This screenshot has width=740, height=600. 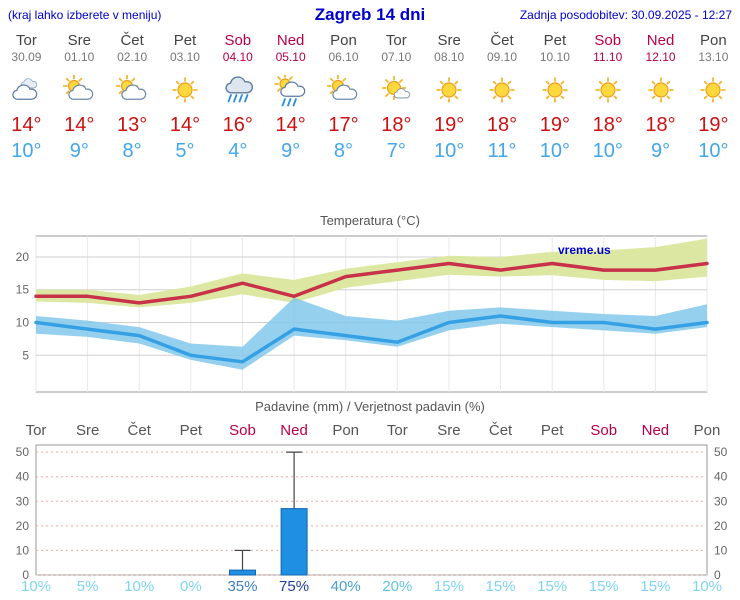 I want to click on day-column: Pet 10.10 19° 10°, so click(x=554, y=95).